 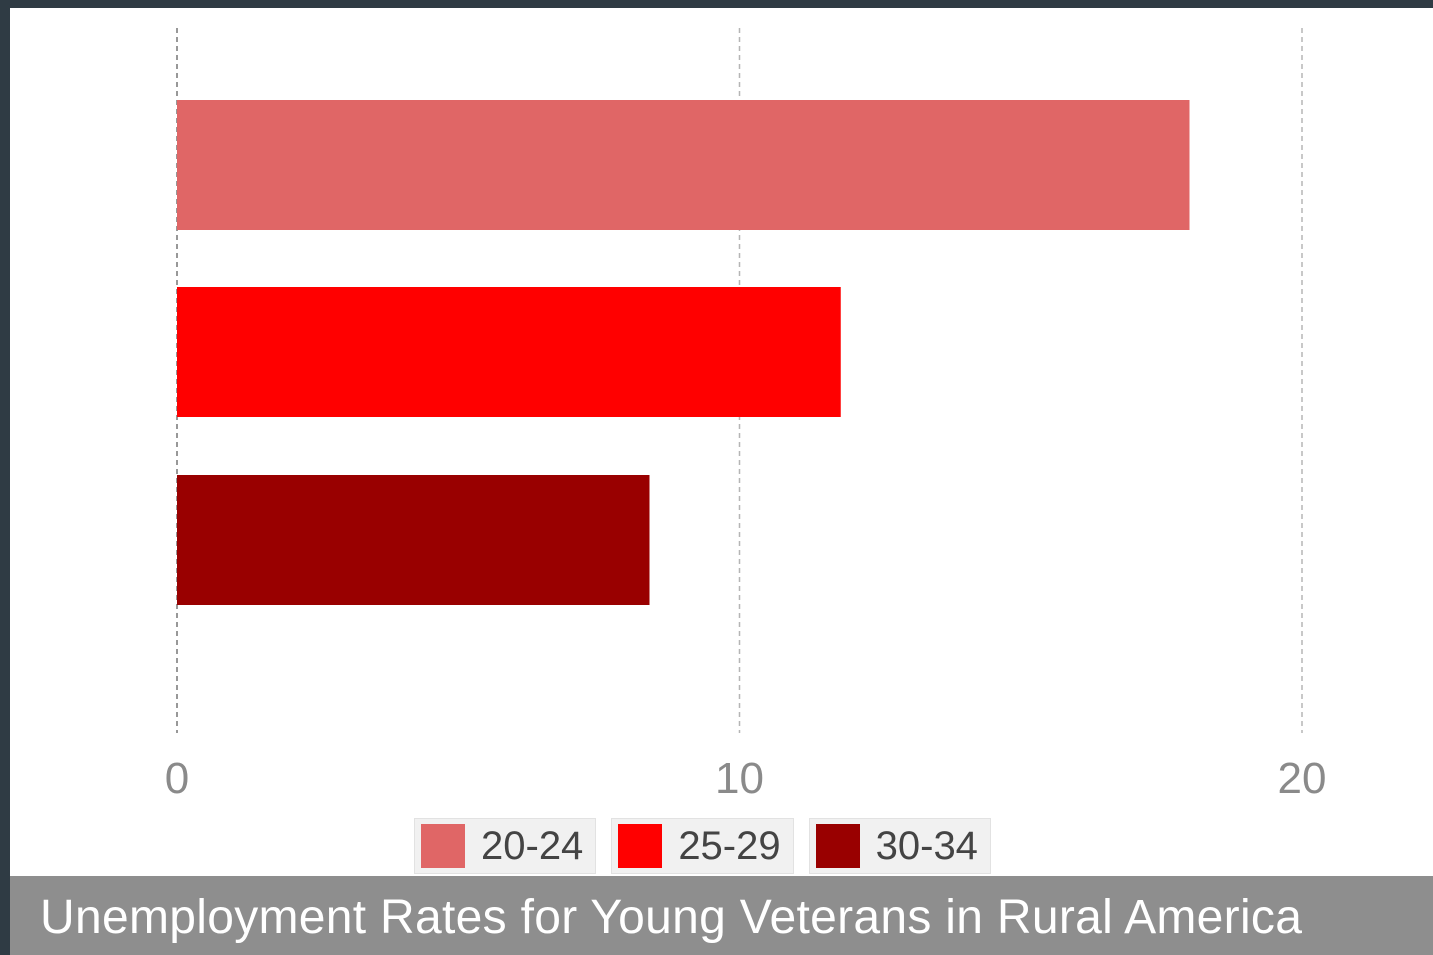 What do you see at coordinates (739, 778) in the screenshot?
I see `x-tick-label-10: 10` at bounding box center [739, 778].